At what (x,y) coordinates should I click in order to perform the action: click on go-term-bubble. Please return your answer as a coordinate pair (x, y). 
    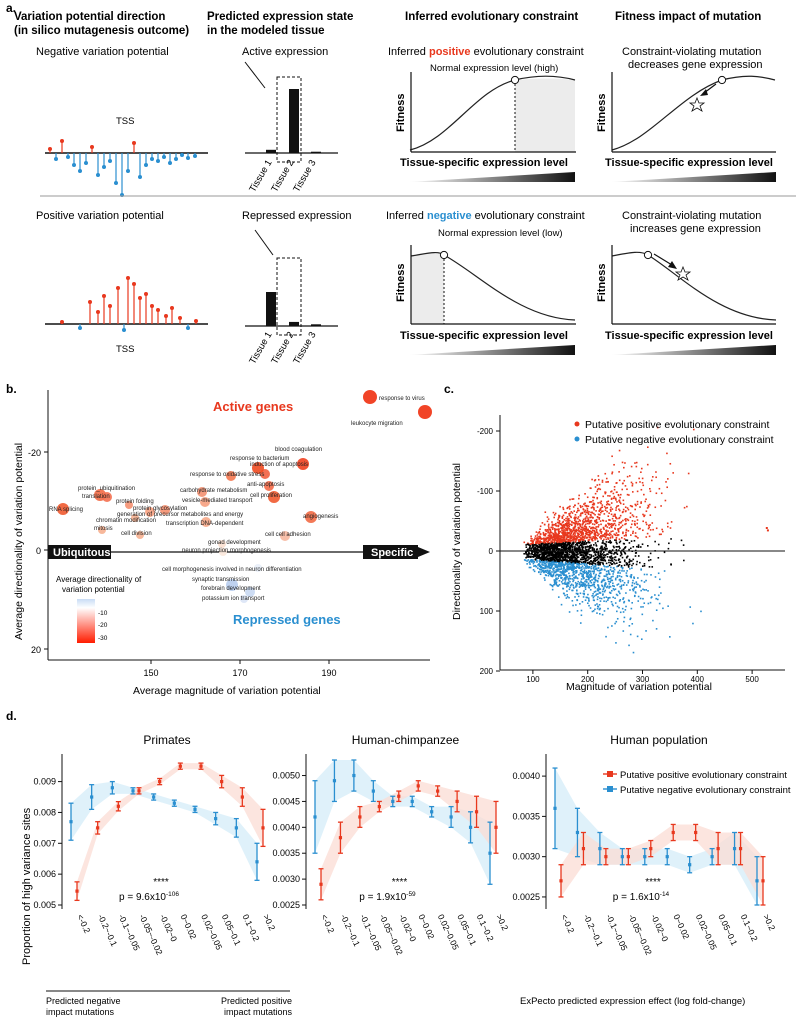
    Looking at the image, I should click on (232, 585).